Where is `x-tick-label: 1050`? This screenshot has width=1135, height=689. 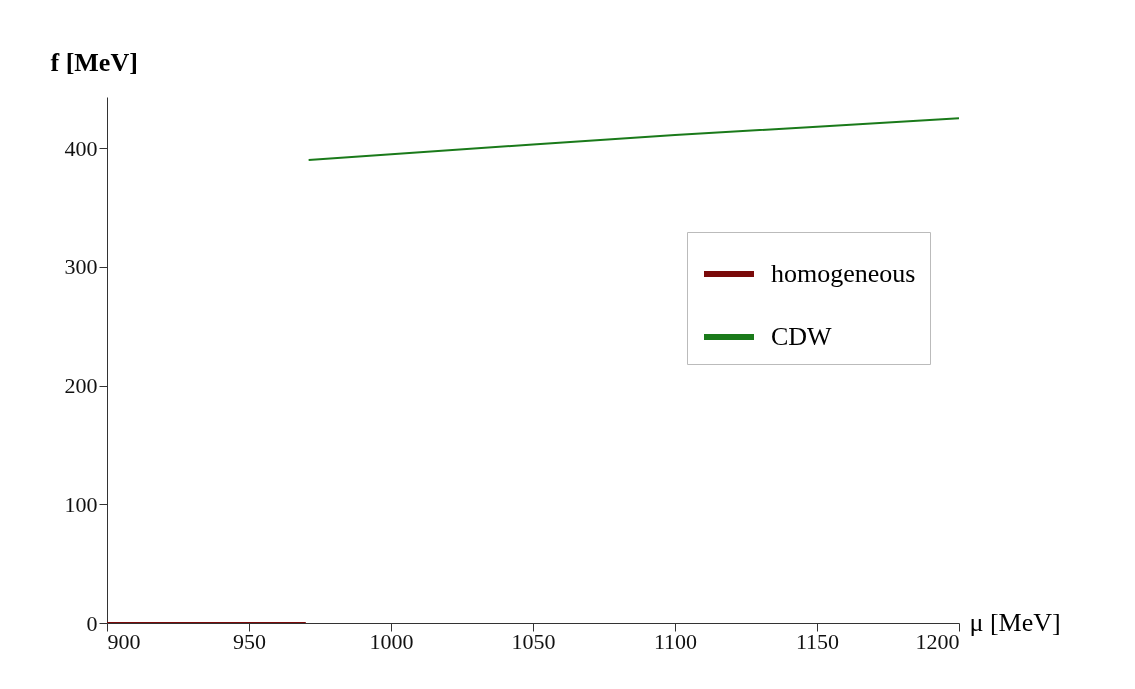 x-tick-label: 1050 is located at coordinates (533, 641).